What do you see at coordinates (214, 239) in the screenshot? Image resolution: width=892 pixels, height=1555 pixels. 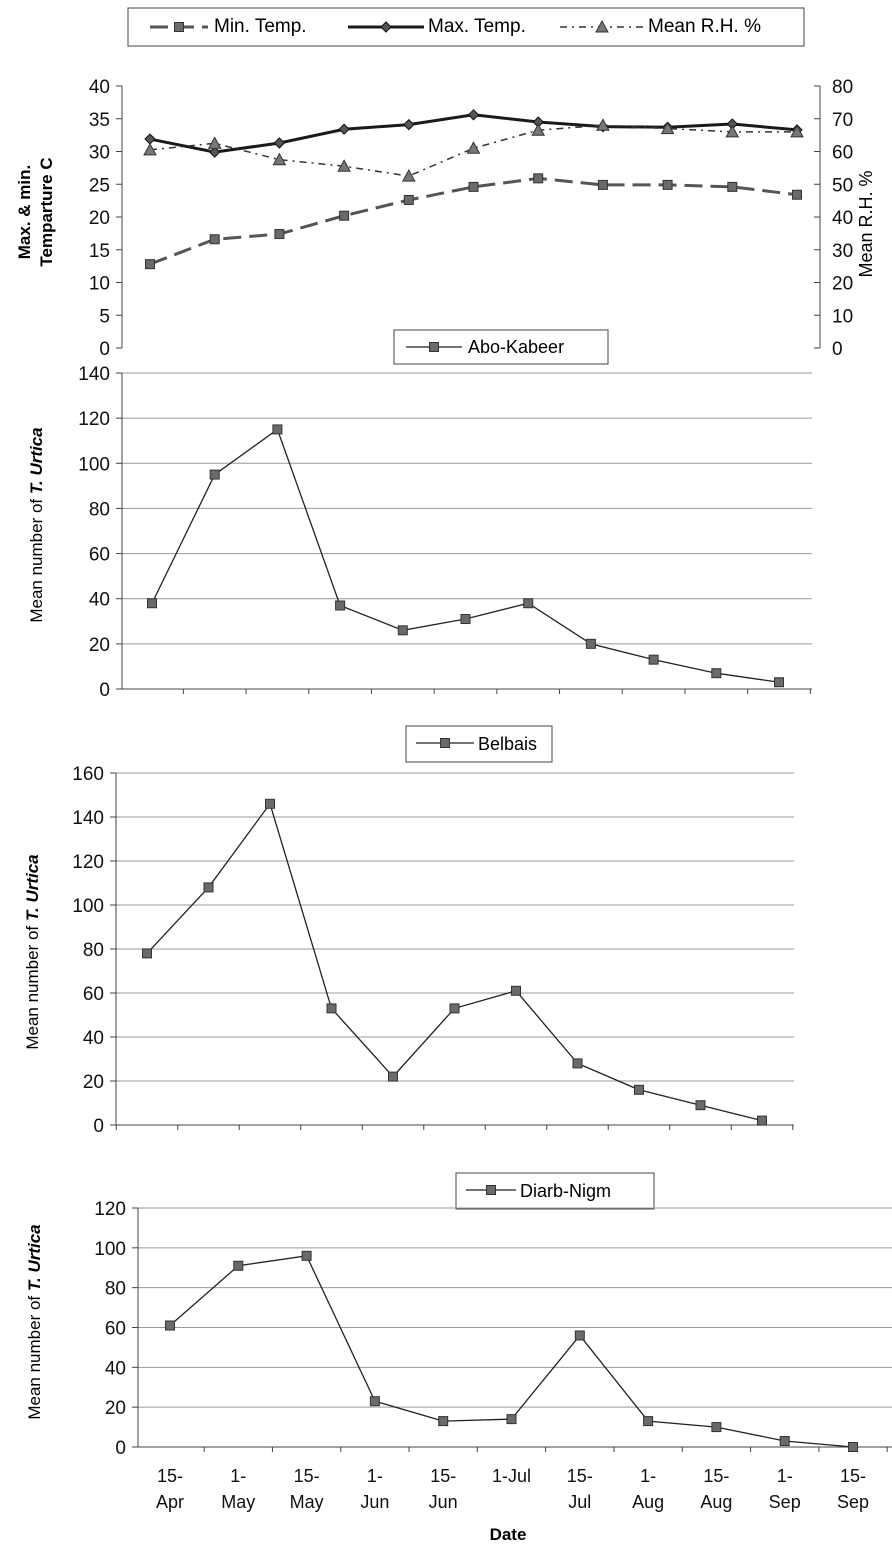 I see `point-min-temp-1-may` at bounding box center [214, 239].